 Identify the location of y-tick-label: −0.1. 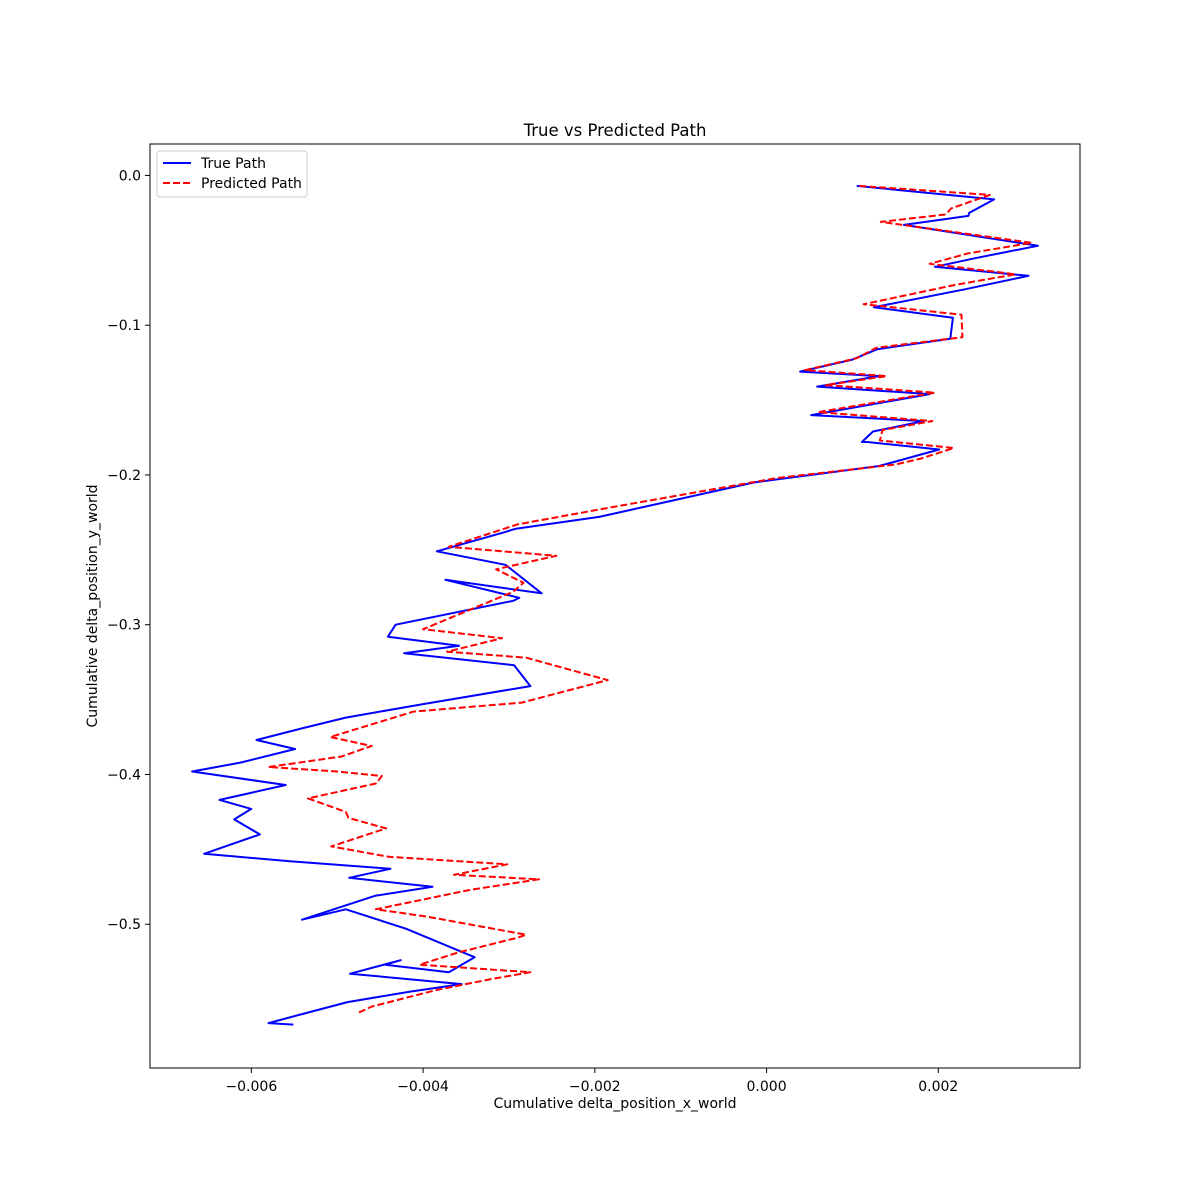
(124, 326).